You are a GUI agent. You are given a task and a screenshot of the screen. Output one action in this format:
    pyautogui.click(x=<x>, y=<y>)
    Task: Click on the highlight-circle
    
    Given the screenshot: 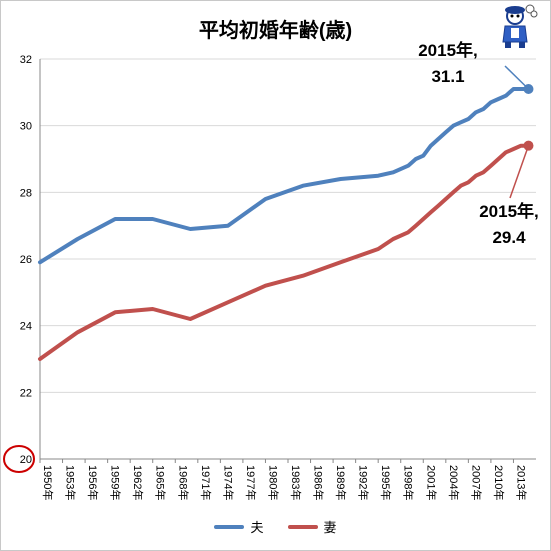 What is the action you would take?
    pyautogui.click(x=19, y=459)
    